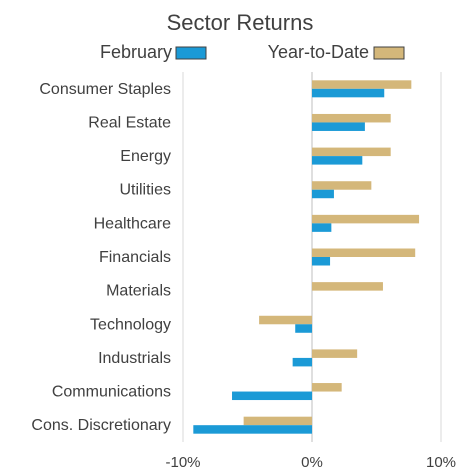 The height and width of the screenshot is (473, 465). I want to click on category-label-utilities: Utilities, so click(145, 190).